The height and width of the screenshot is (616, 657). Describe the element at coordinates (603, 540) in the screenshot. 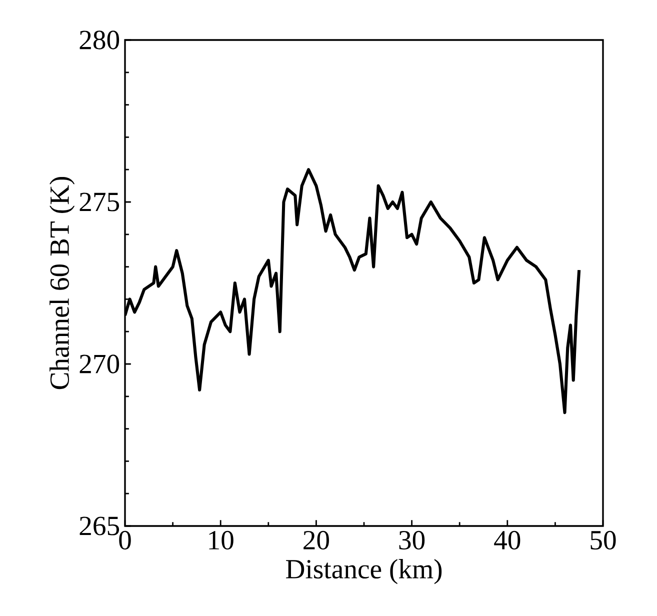

I see `x-tick-label: 50` at that location.